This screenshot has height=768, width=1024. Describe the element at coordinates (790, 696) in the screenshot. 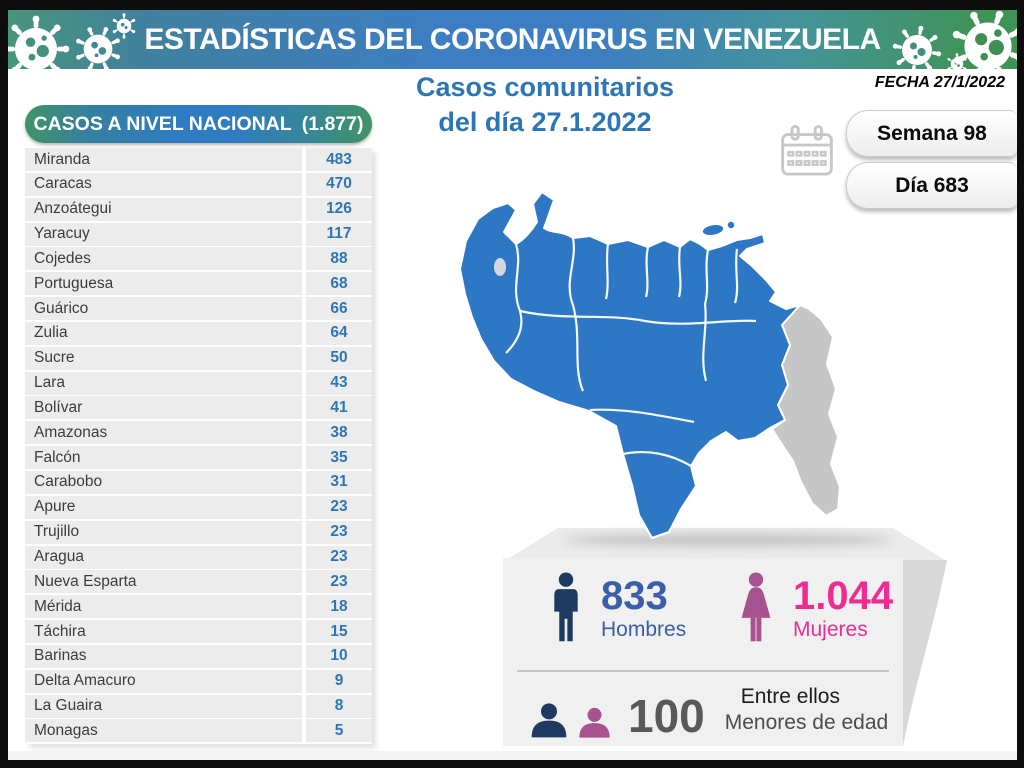

I see `menores-label-line1: Entre ellos` at that location.